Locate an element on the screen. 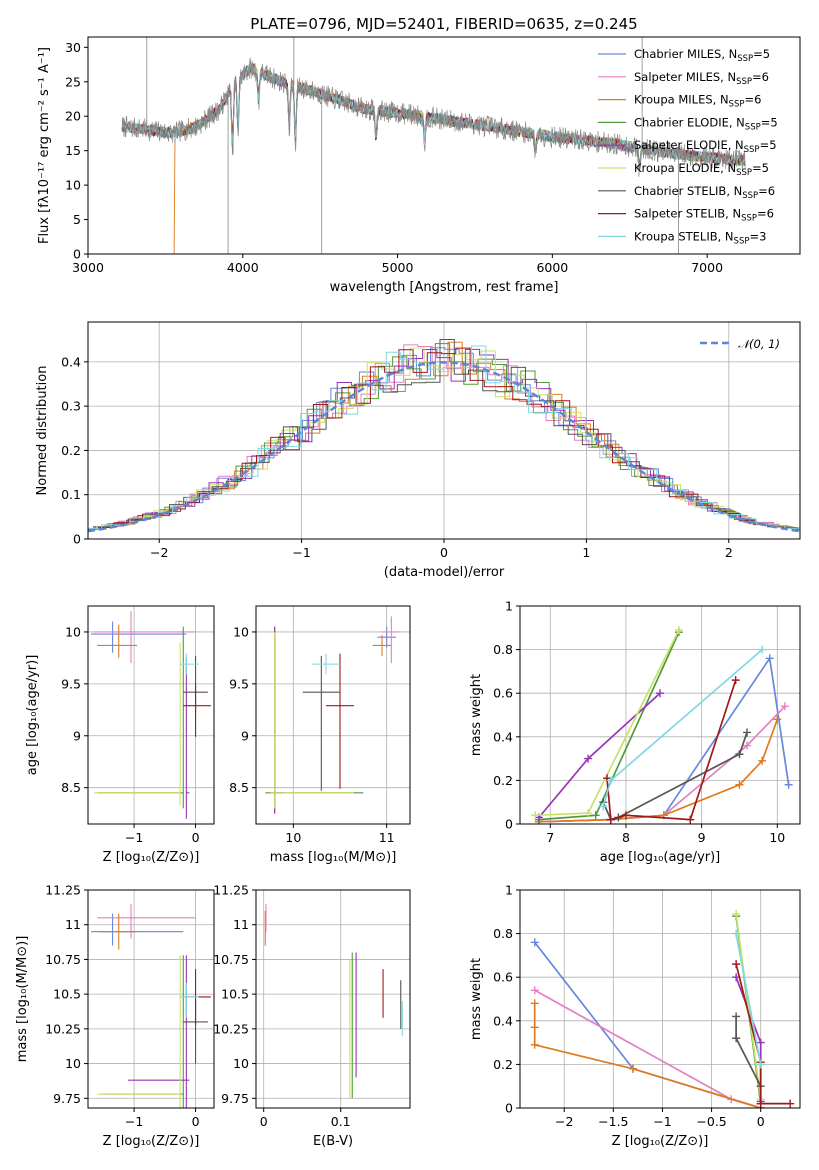 This screenshot has height=1170, width=819. x-tick-label: 7 is located at coordinates (550, 837).